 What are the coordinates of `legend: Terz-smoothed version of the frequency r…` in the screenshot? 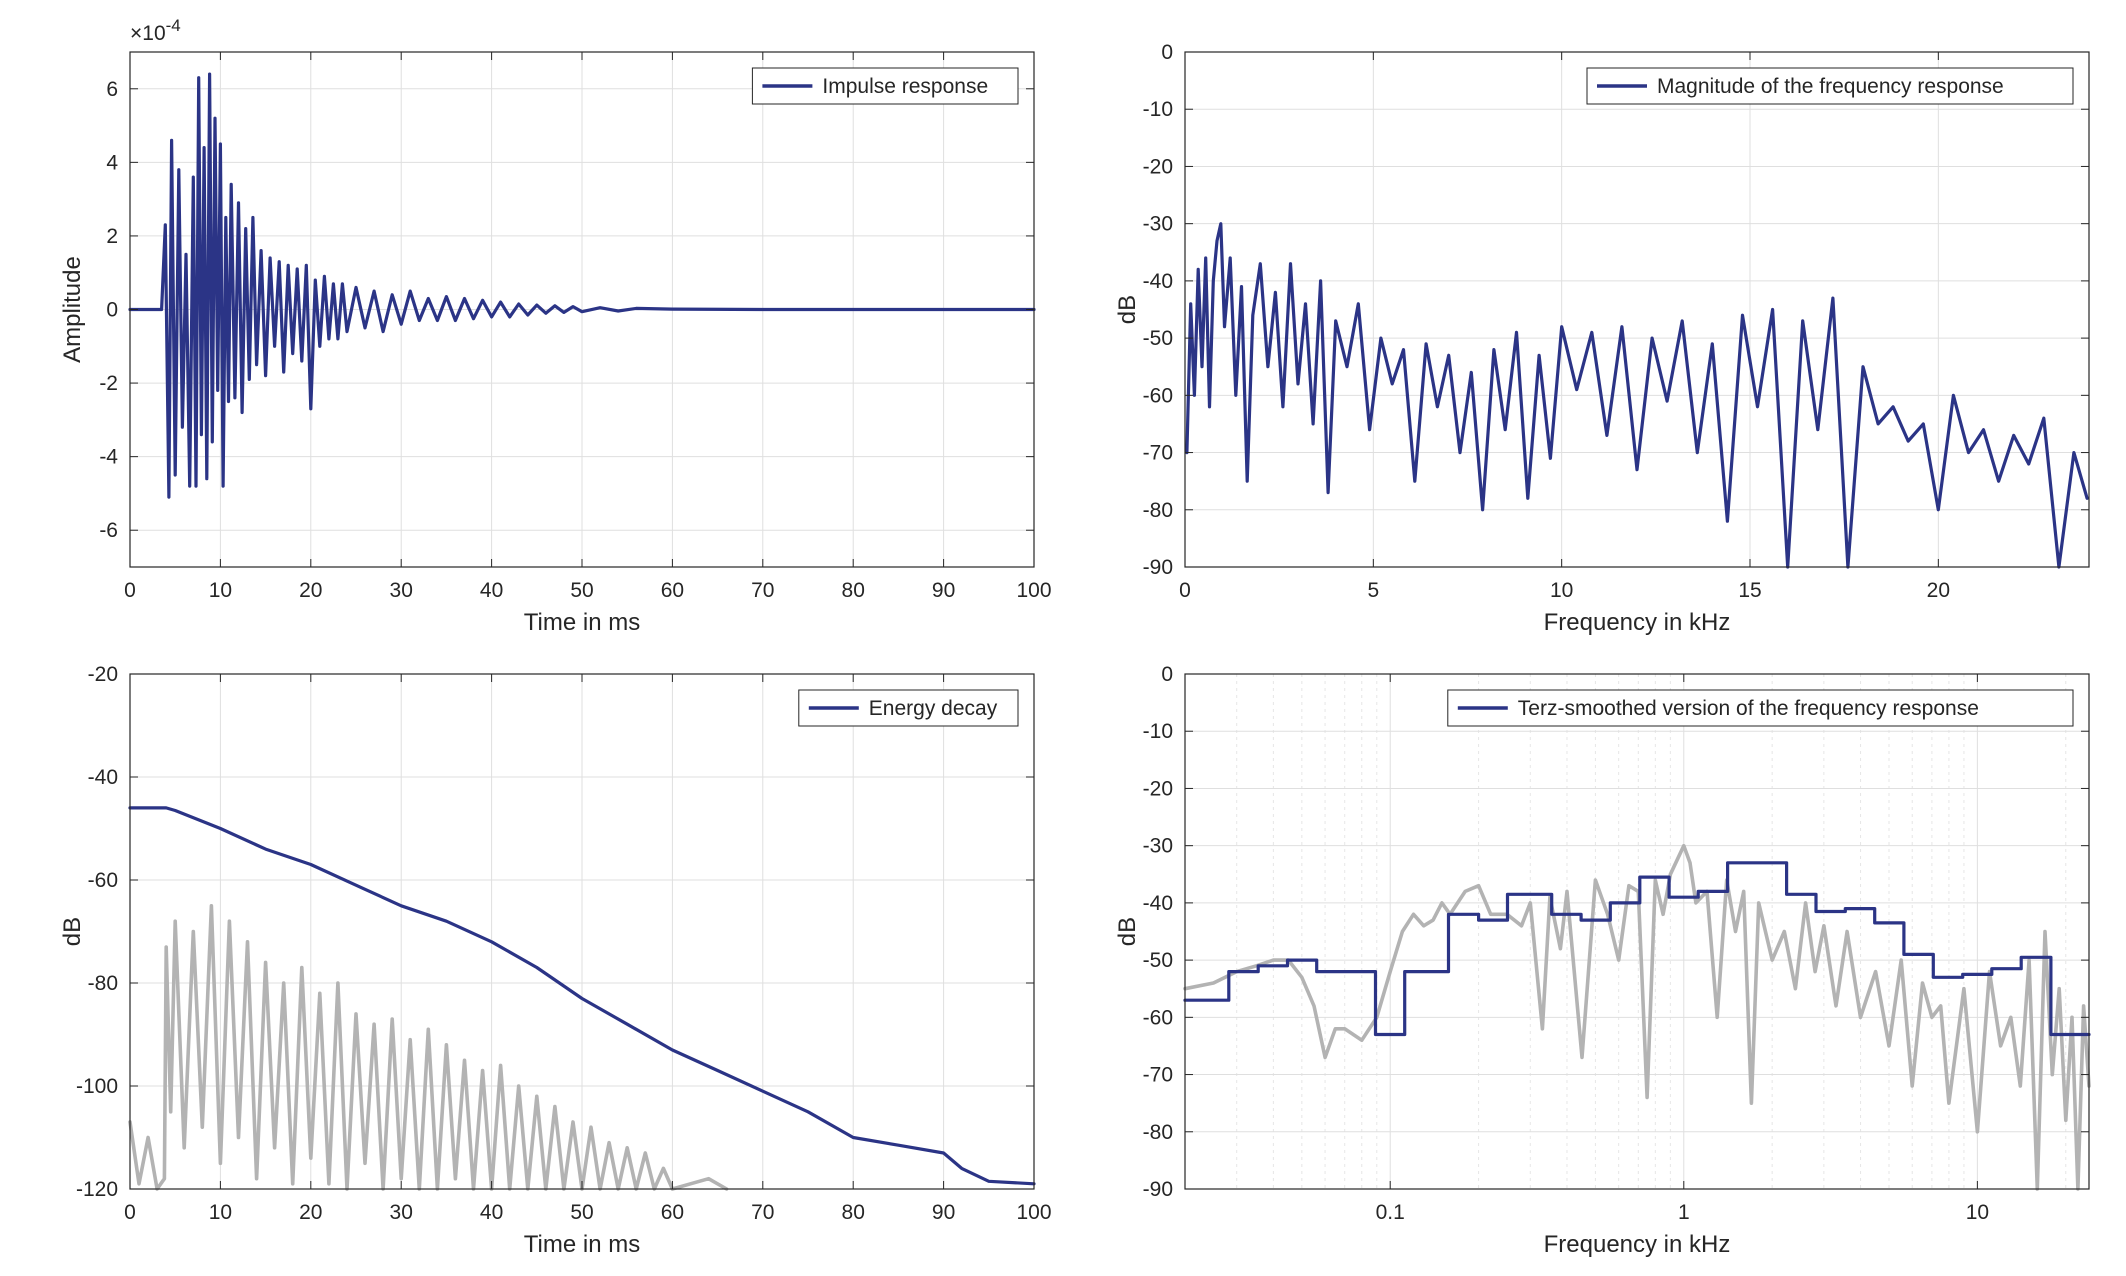 It's located at (1760, 708).